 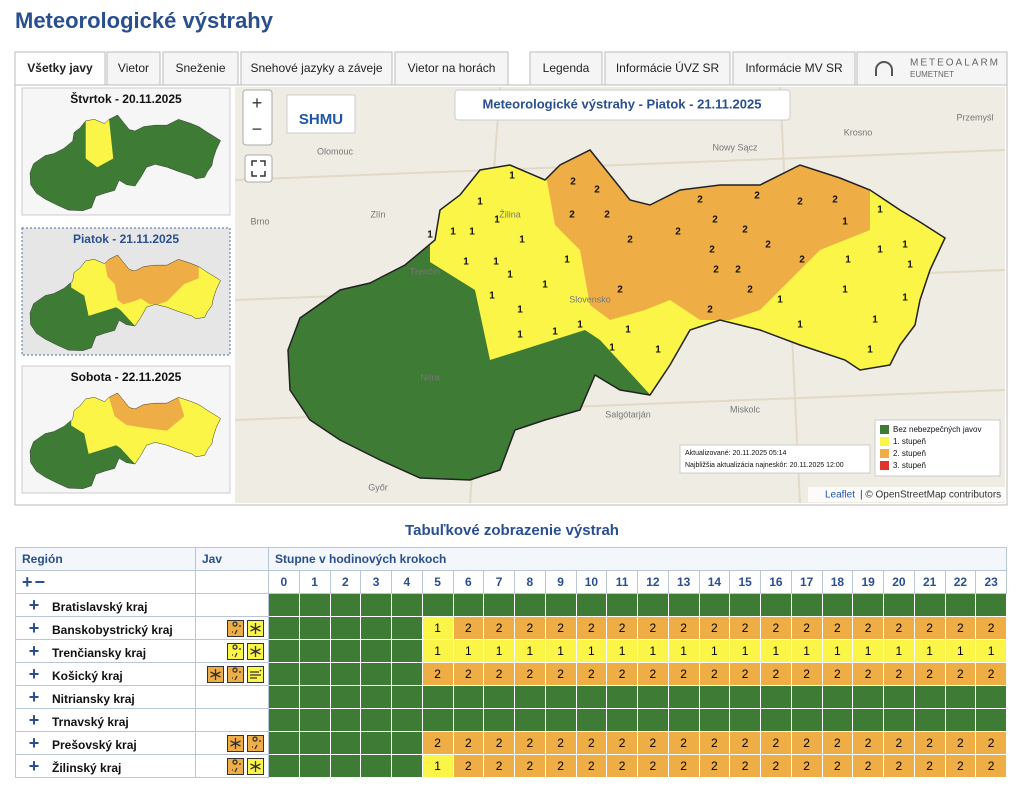 What do you see at coordinates (932, 74) in the screenshot?
I see `meteoalarm-sub: EUMETNET` at bounding box center [932, 74].